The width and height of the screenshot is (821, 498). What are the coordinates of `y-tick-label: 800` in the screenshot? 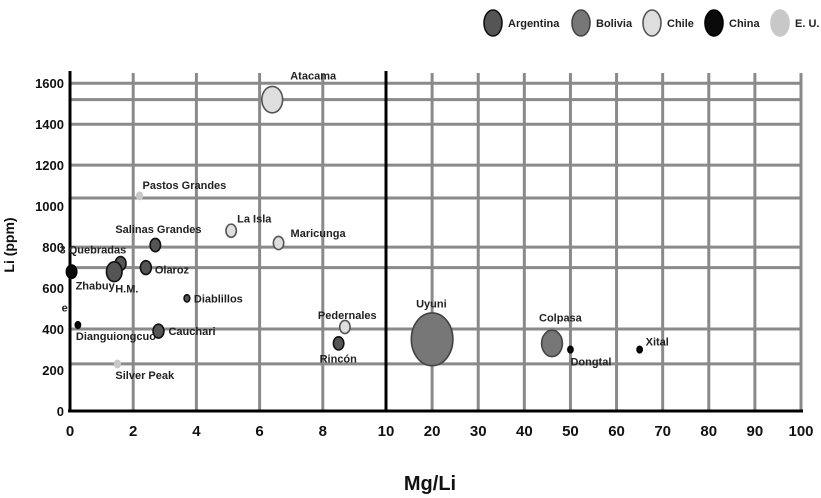 It's located at (53, 247).